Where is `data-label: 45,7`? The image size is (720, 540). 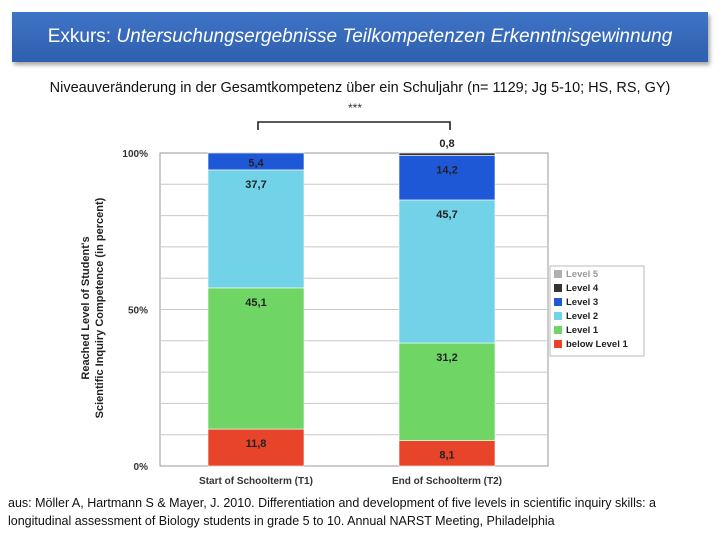
data-label: 45,7 is located at coordinates (446, 215).